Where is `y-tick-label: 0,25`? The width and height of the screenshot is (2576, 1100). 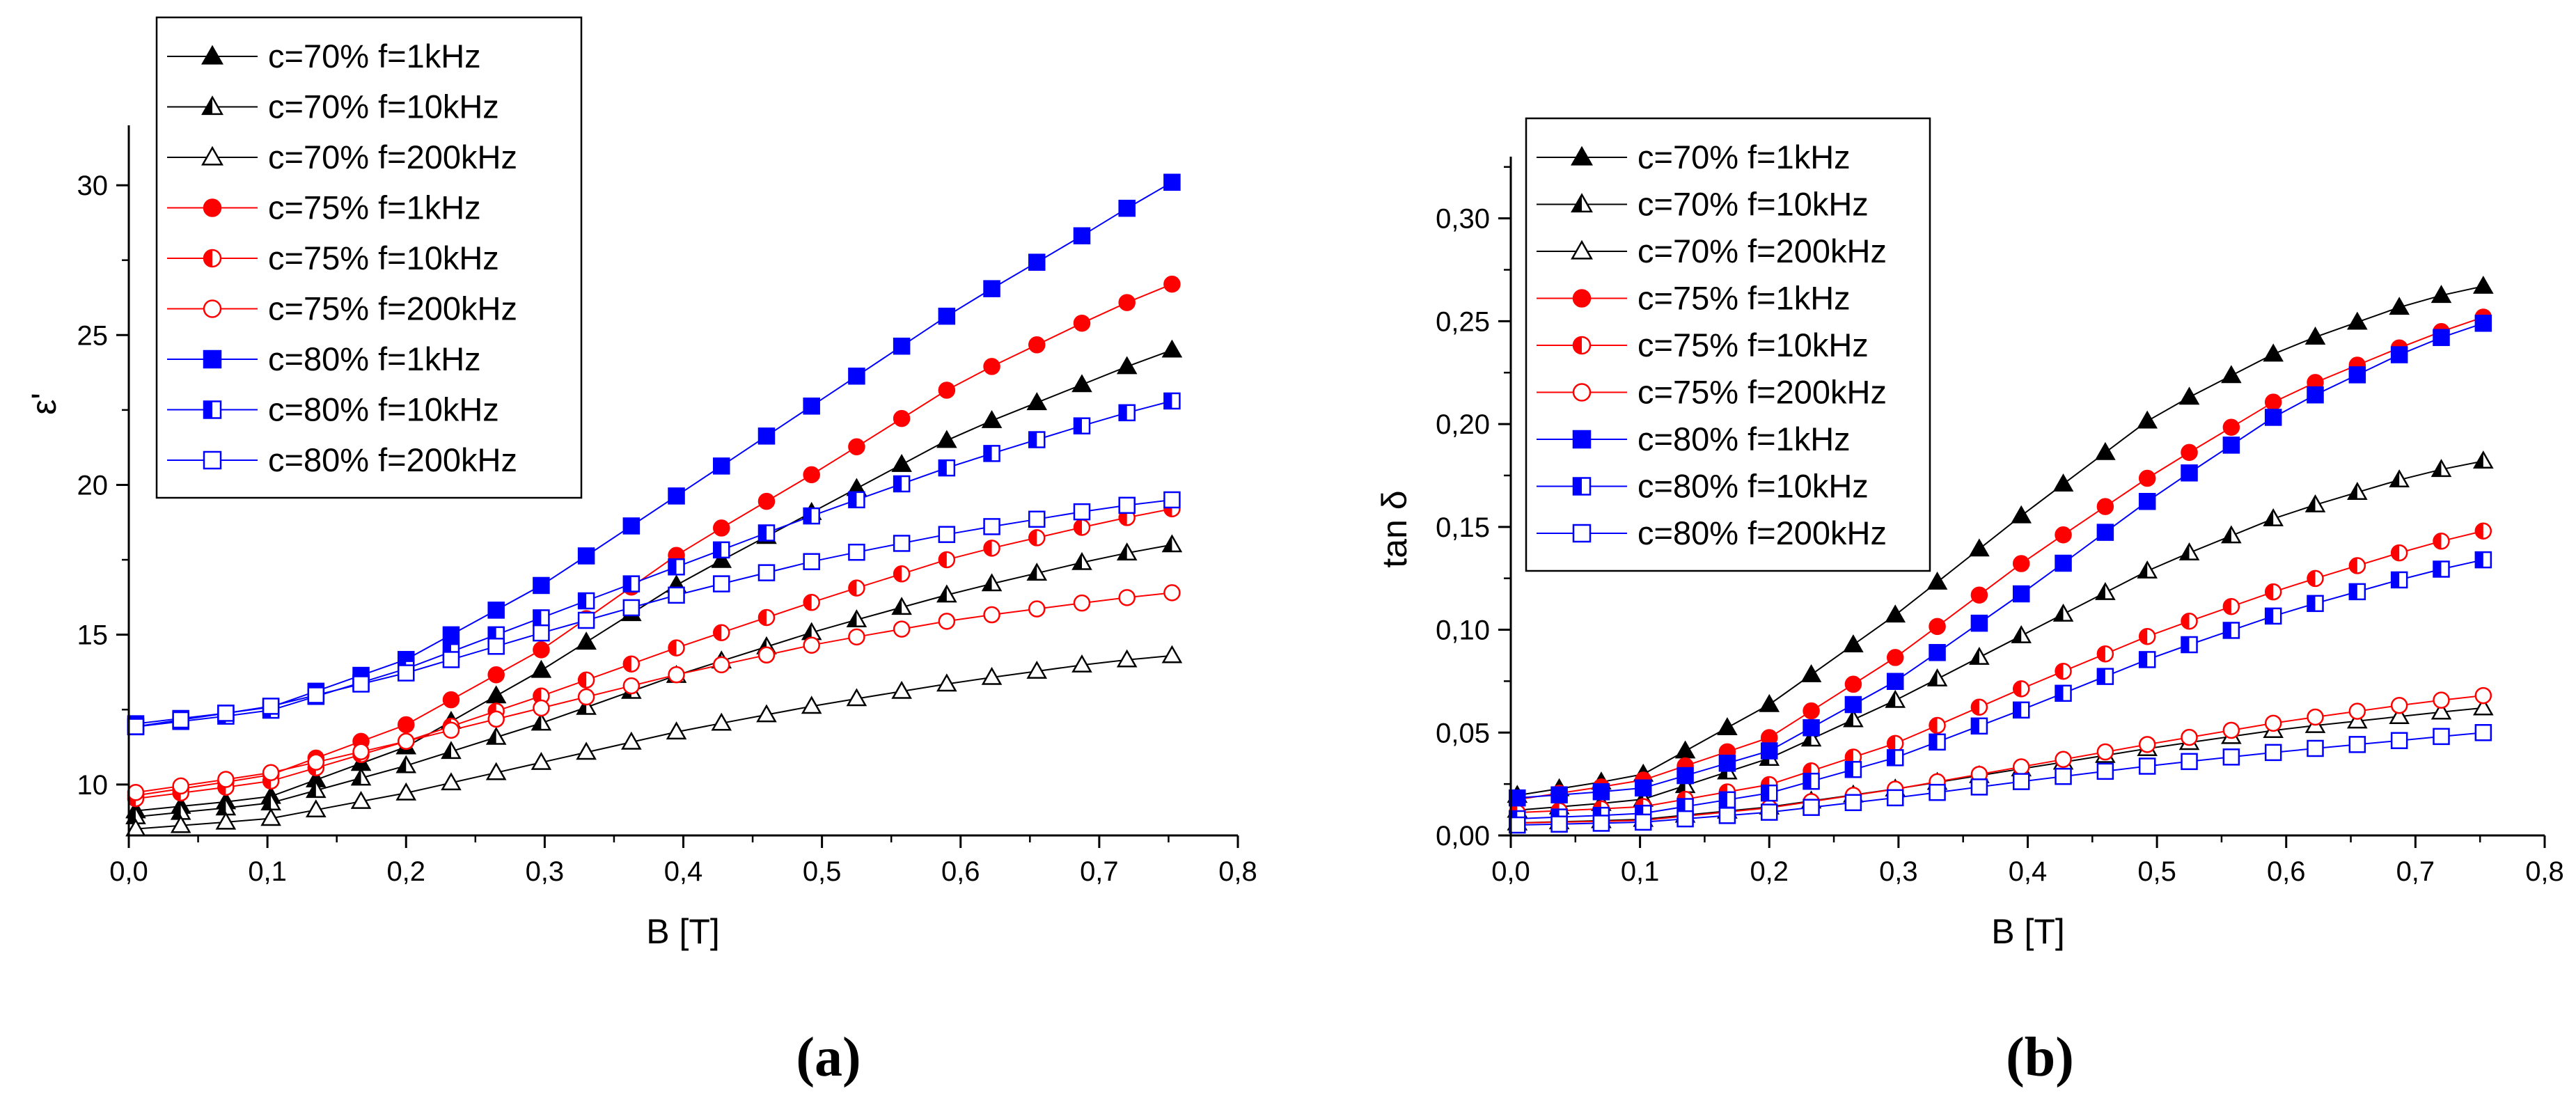 y-tick-label: 0,25 is located at coordinates (1463, 321).